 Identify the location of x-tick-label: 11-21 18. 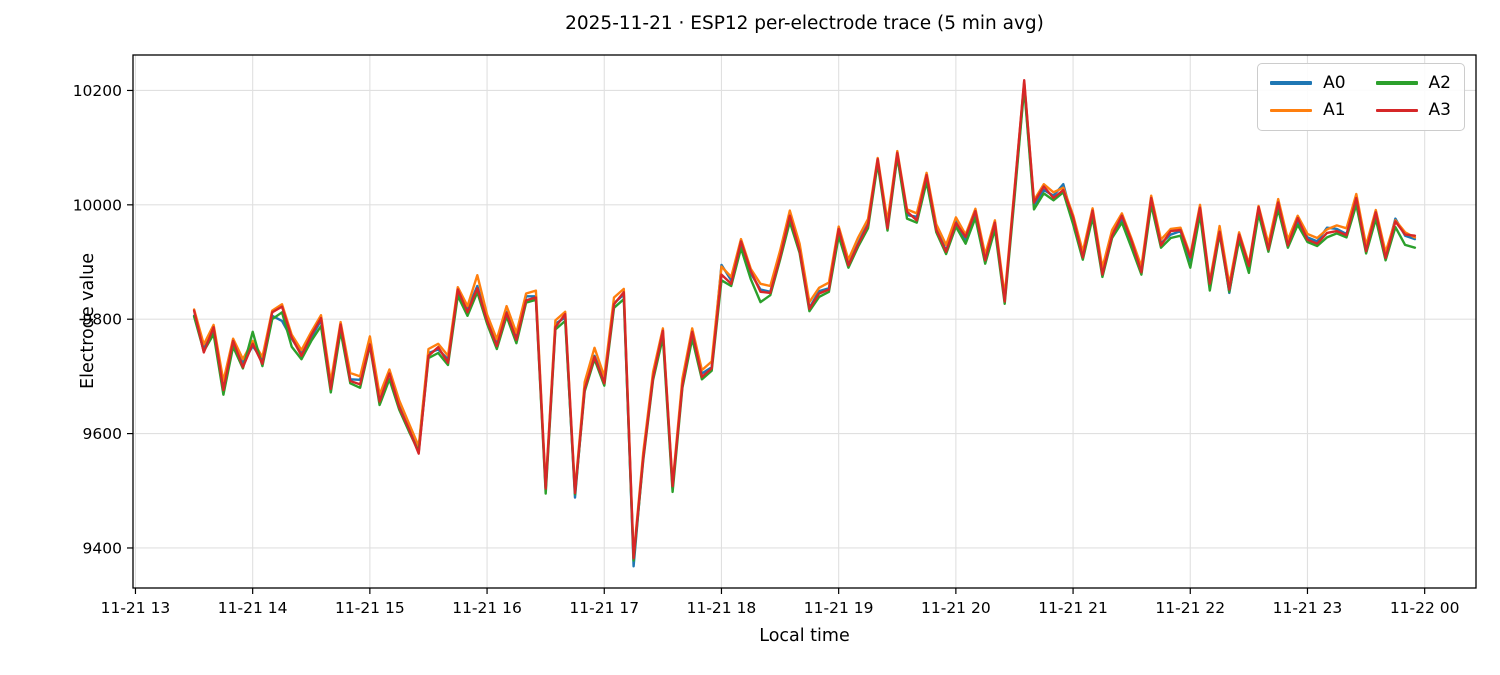
(722, 608).